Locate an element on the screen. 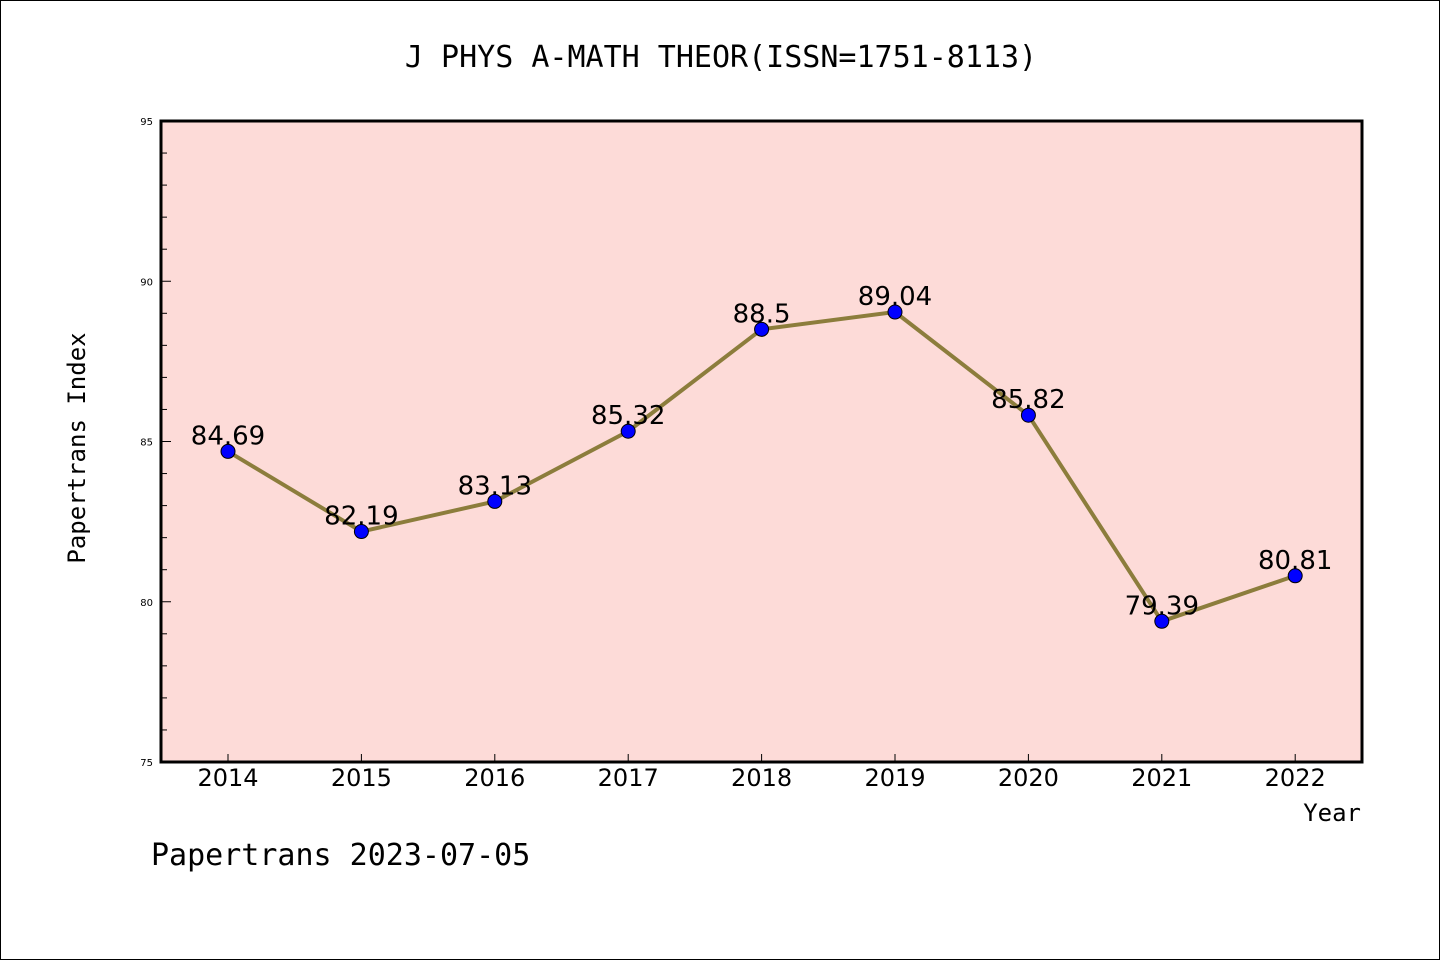  data-label: 88.5 is located at coordinates (762, 314).